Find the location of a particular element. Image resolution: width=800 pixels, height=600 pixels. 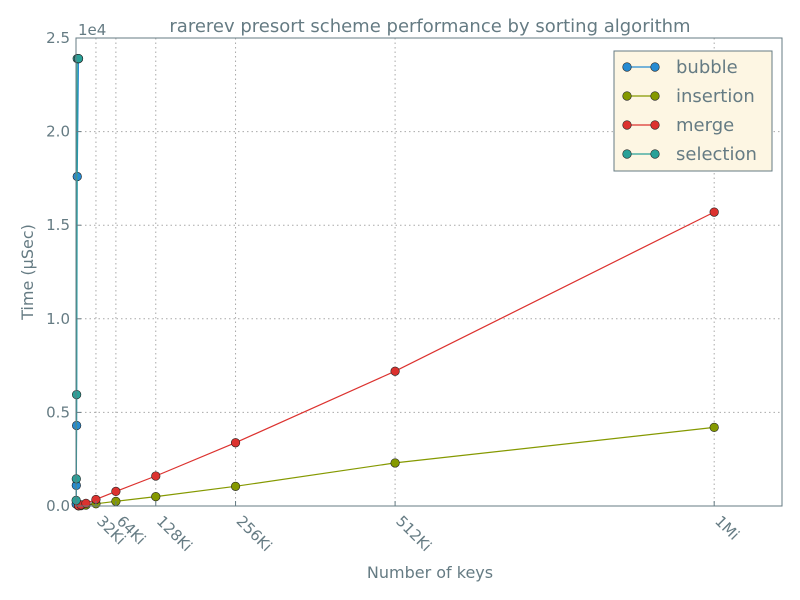

y-tick-label: 0.0 is located at coordinates (58, 506).